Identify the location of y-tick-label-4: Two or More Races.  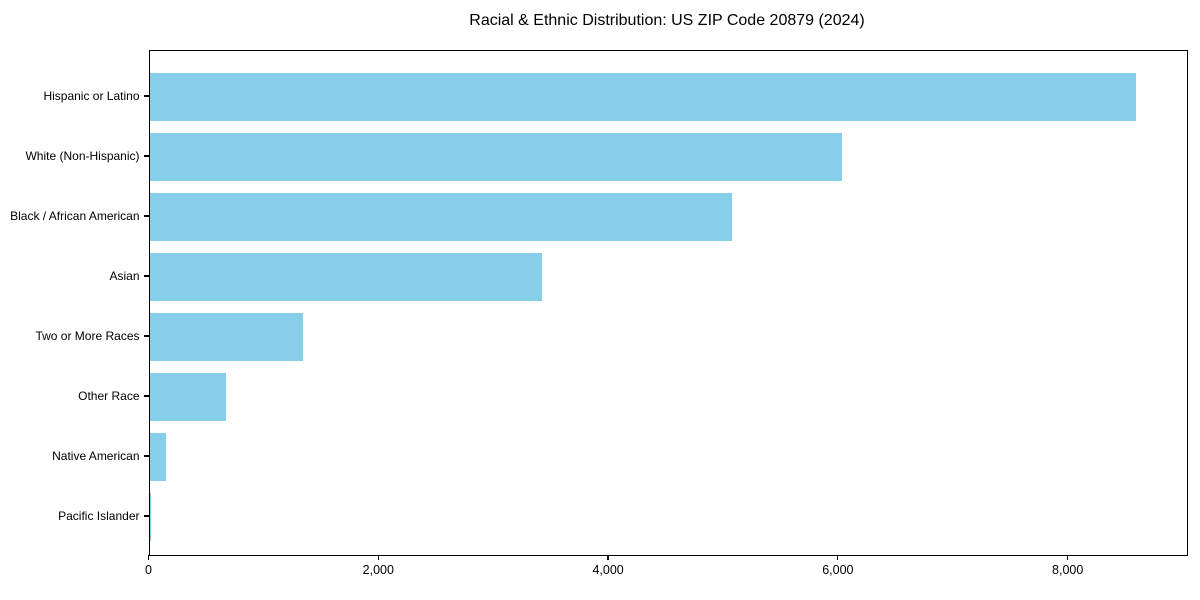
(87, 336).